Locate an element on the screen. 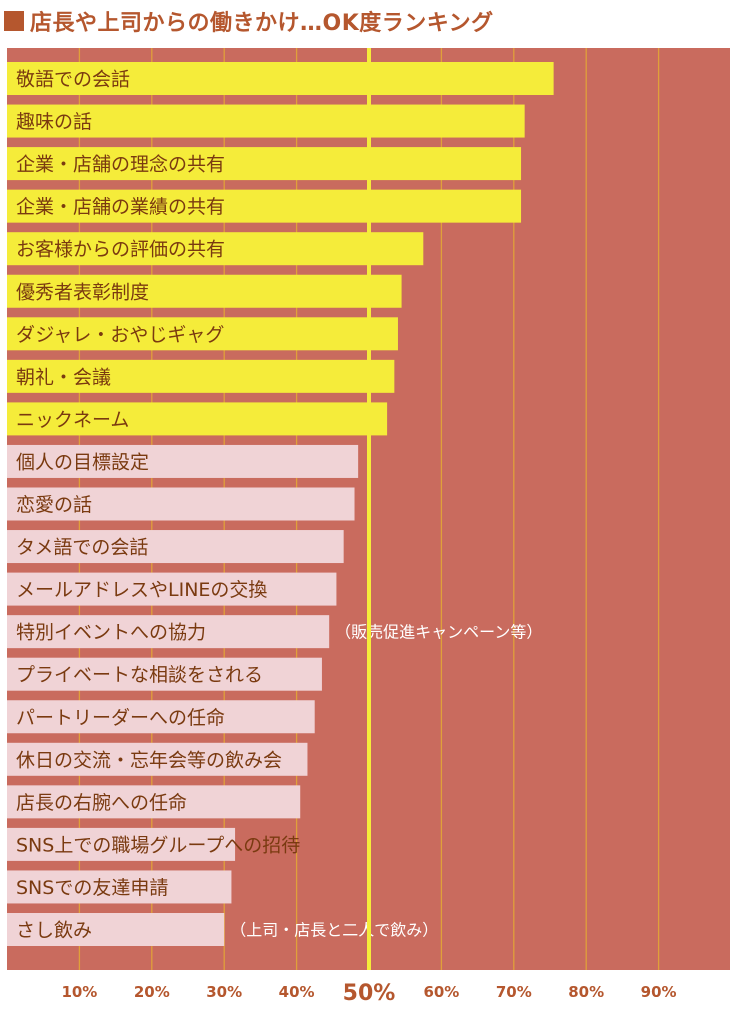 The image size is (740, 1010). chart-title-text: 店長や上司からの働きかけ…OK度ランキング is located at coordinates (262, 23).